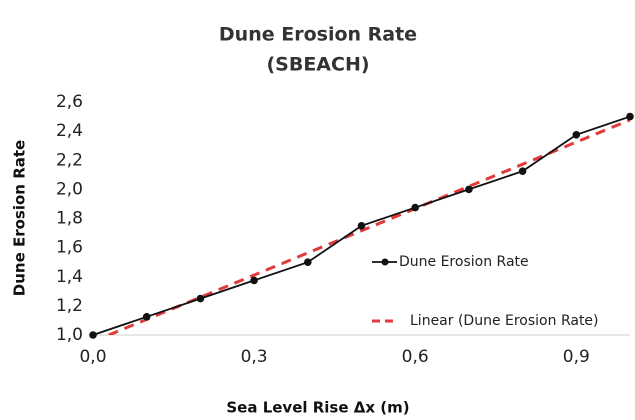 This screenshot has width=635, height=420. I want to click on y-axis-label: Dune Erosion Rate, so click(20, 218).